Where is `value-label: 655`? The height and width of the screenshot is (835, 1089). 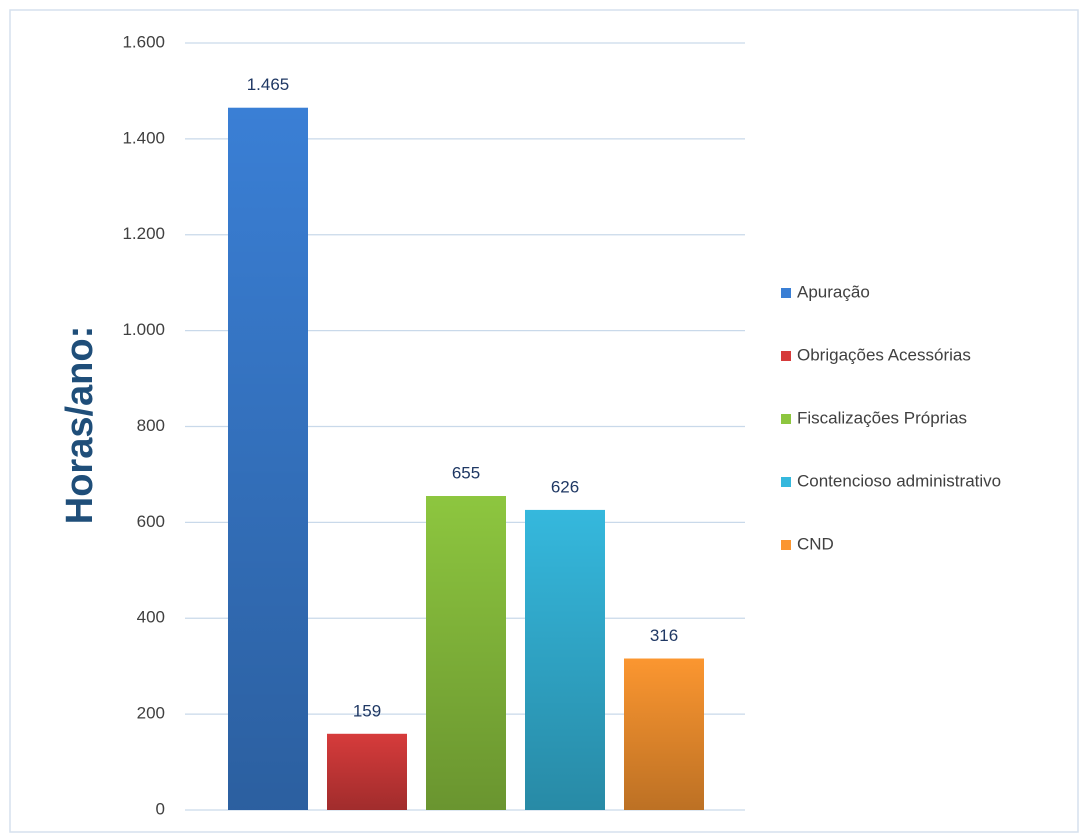
value-label: 655 is located at coordinates (466, 472).